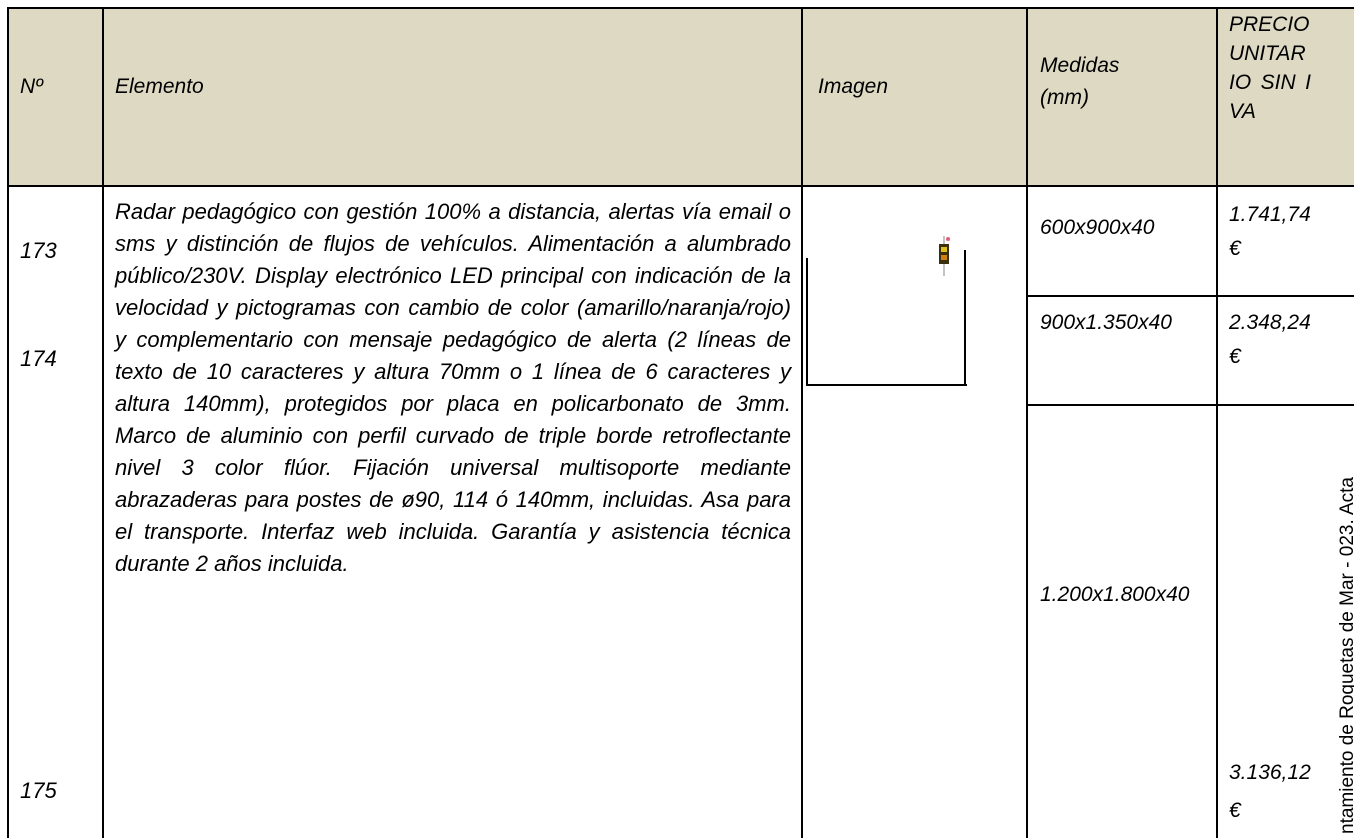 The height and width of the screenshot is (838, 1354). Describe the element at coordinates (853, 86) in the screenshot. I see `header-cell: Imagen` at that location.